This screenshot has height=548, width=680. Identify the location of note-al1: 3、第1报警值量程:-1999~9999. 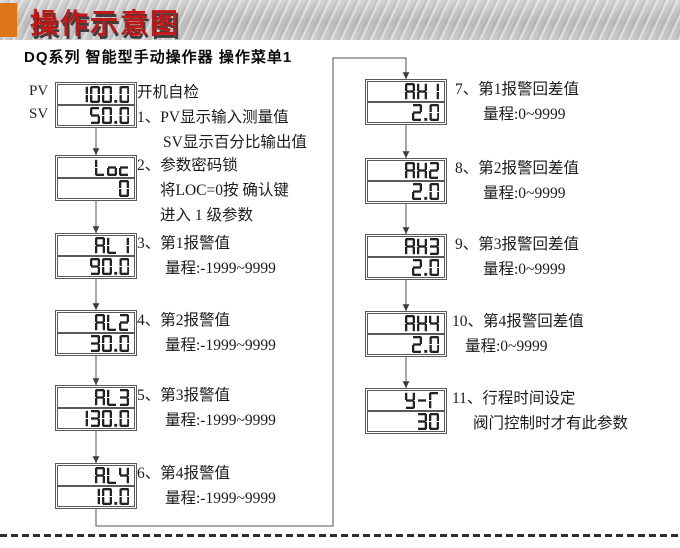
(206, 256).